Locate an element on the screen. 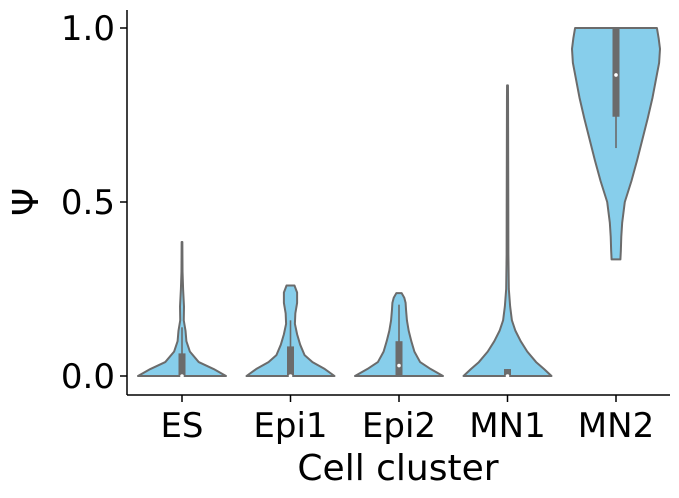 The width and height of the screenshot is (679, 498). x-tick-label-mn1: MN1 is located at coordinates (507, 426).